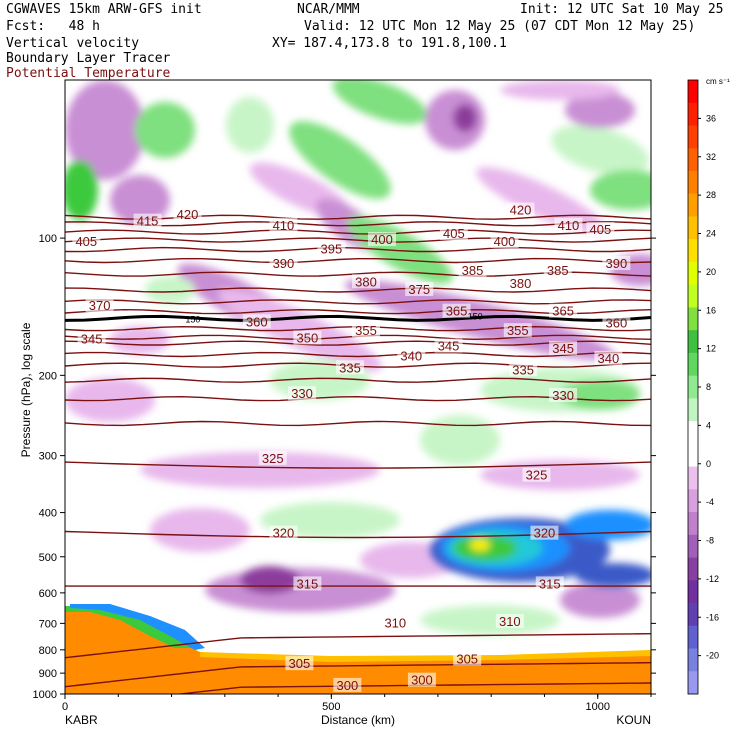 The height and width of the screenshot is (740, 740). What do you see at coordinates (48, 594) in the screenshot?
I see `y-tick-label: 600` at bounding box center [48, 594].